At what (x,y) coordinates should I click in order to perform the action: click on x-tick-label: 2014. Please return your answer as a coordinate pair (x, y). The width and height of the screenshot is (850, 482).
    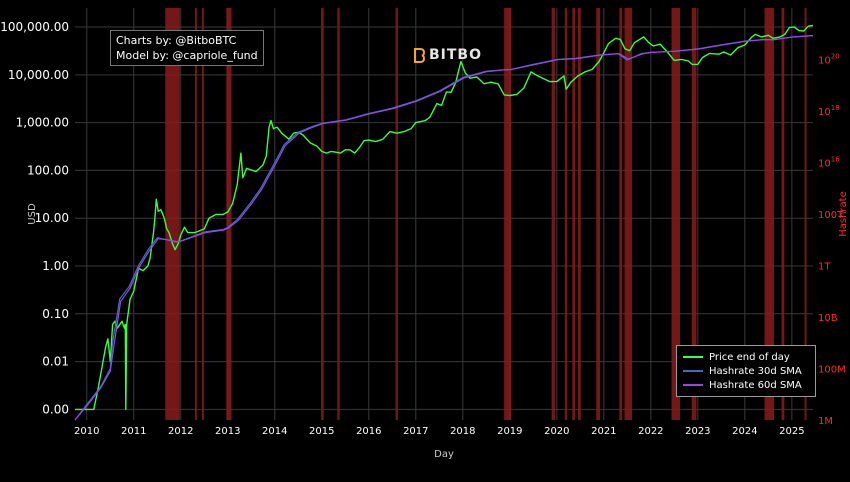
    Looking at the image, I should click on (274, 431).